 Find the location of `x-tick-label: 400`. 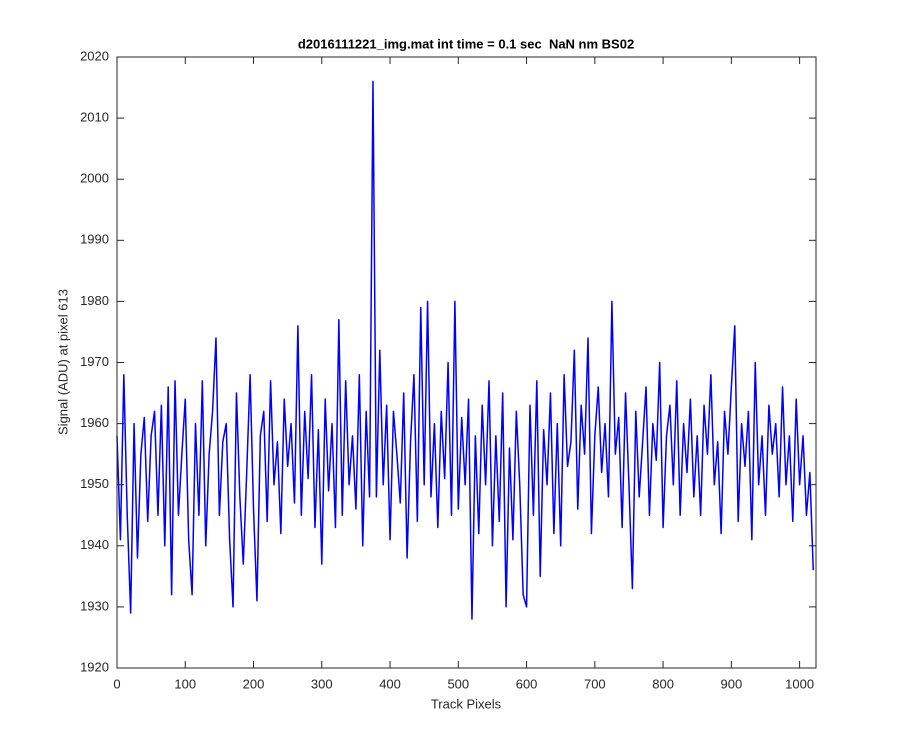

x-tick-label: 400 is located at coordinates (390, 683).